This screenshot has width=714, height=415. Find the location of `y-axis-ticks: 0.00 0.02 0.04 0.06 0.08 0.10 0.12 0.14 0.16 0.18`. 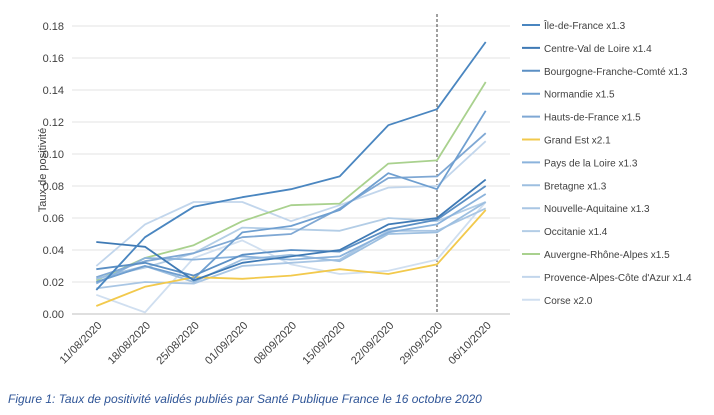

y-axis-ticks: 0.00 0.02 0.04 0.06 0.08 0.10 0.12 0.14 0.16 0.18 is located at coordinates (53, 171).